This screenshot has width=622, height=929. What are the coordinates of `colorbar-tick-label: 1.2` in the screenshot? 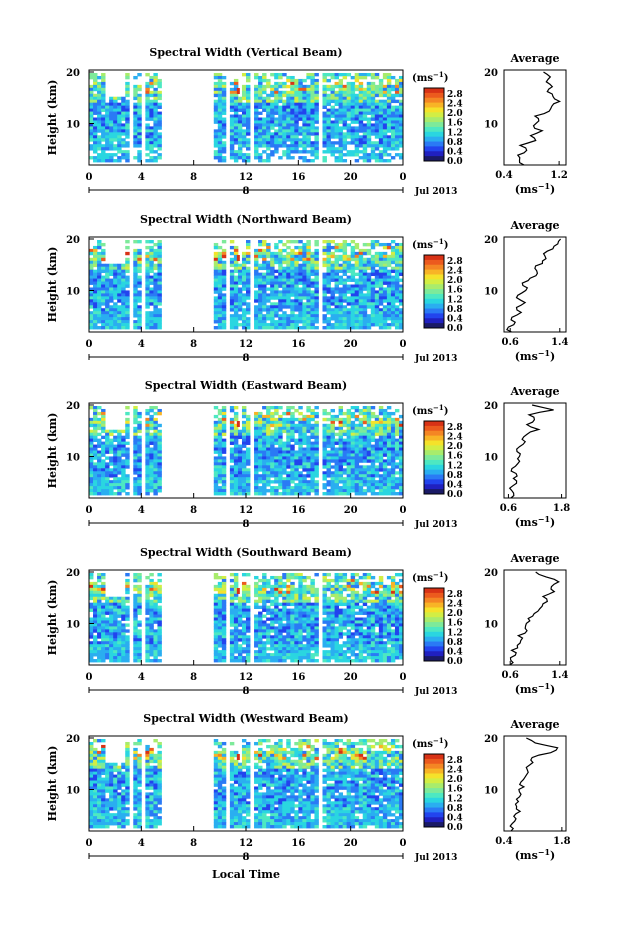 It's located at (455, 133).